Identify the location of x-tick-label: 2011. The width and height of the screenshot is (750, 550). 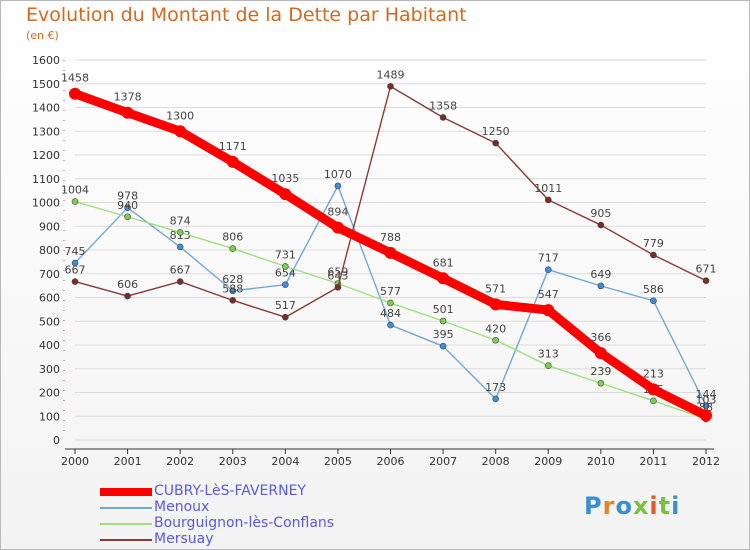
(653, 461).